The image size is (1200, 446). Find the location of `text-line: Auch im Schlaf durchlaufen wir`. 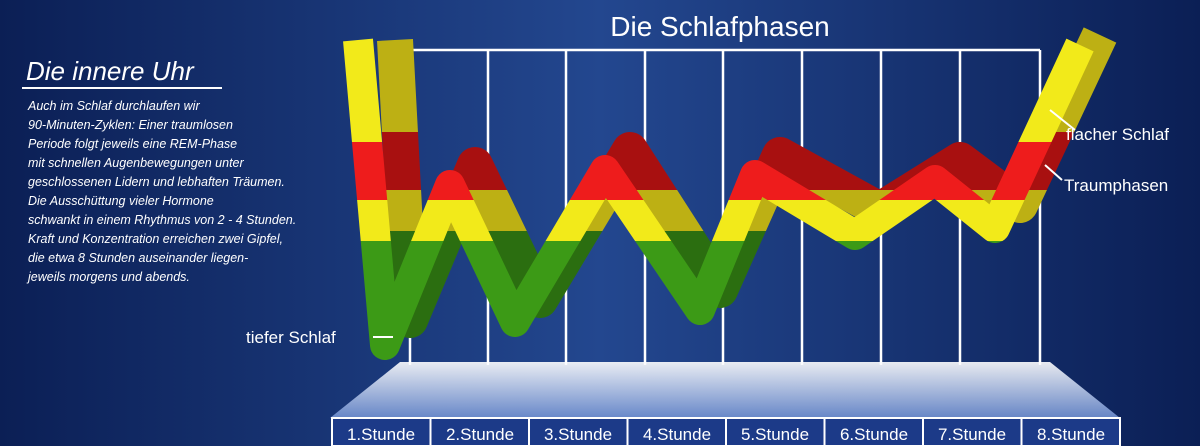

text-line: Auch im Schlaf durchlaufen wir is located at coordinates (113, 106).